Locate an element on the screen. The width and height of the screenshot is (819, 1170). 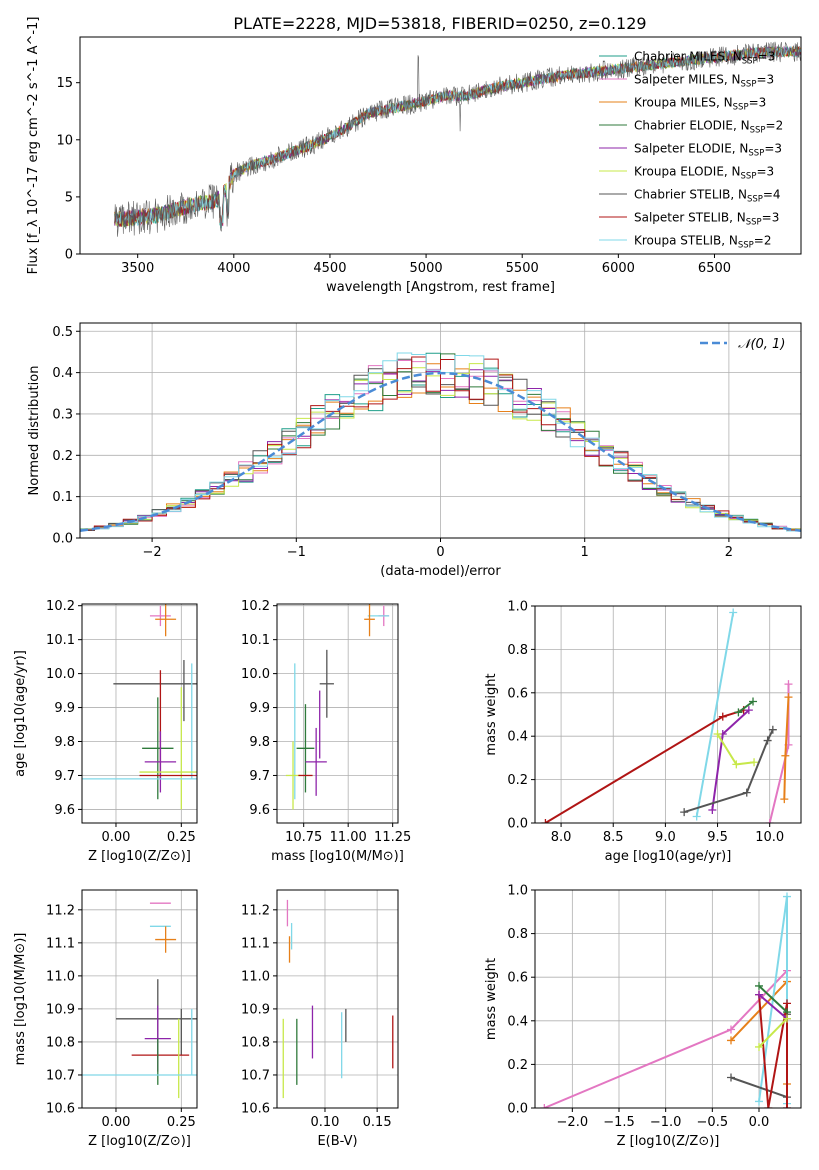
y-tick-label: 10.0 is located at coordinates (60, 674).